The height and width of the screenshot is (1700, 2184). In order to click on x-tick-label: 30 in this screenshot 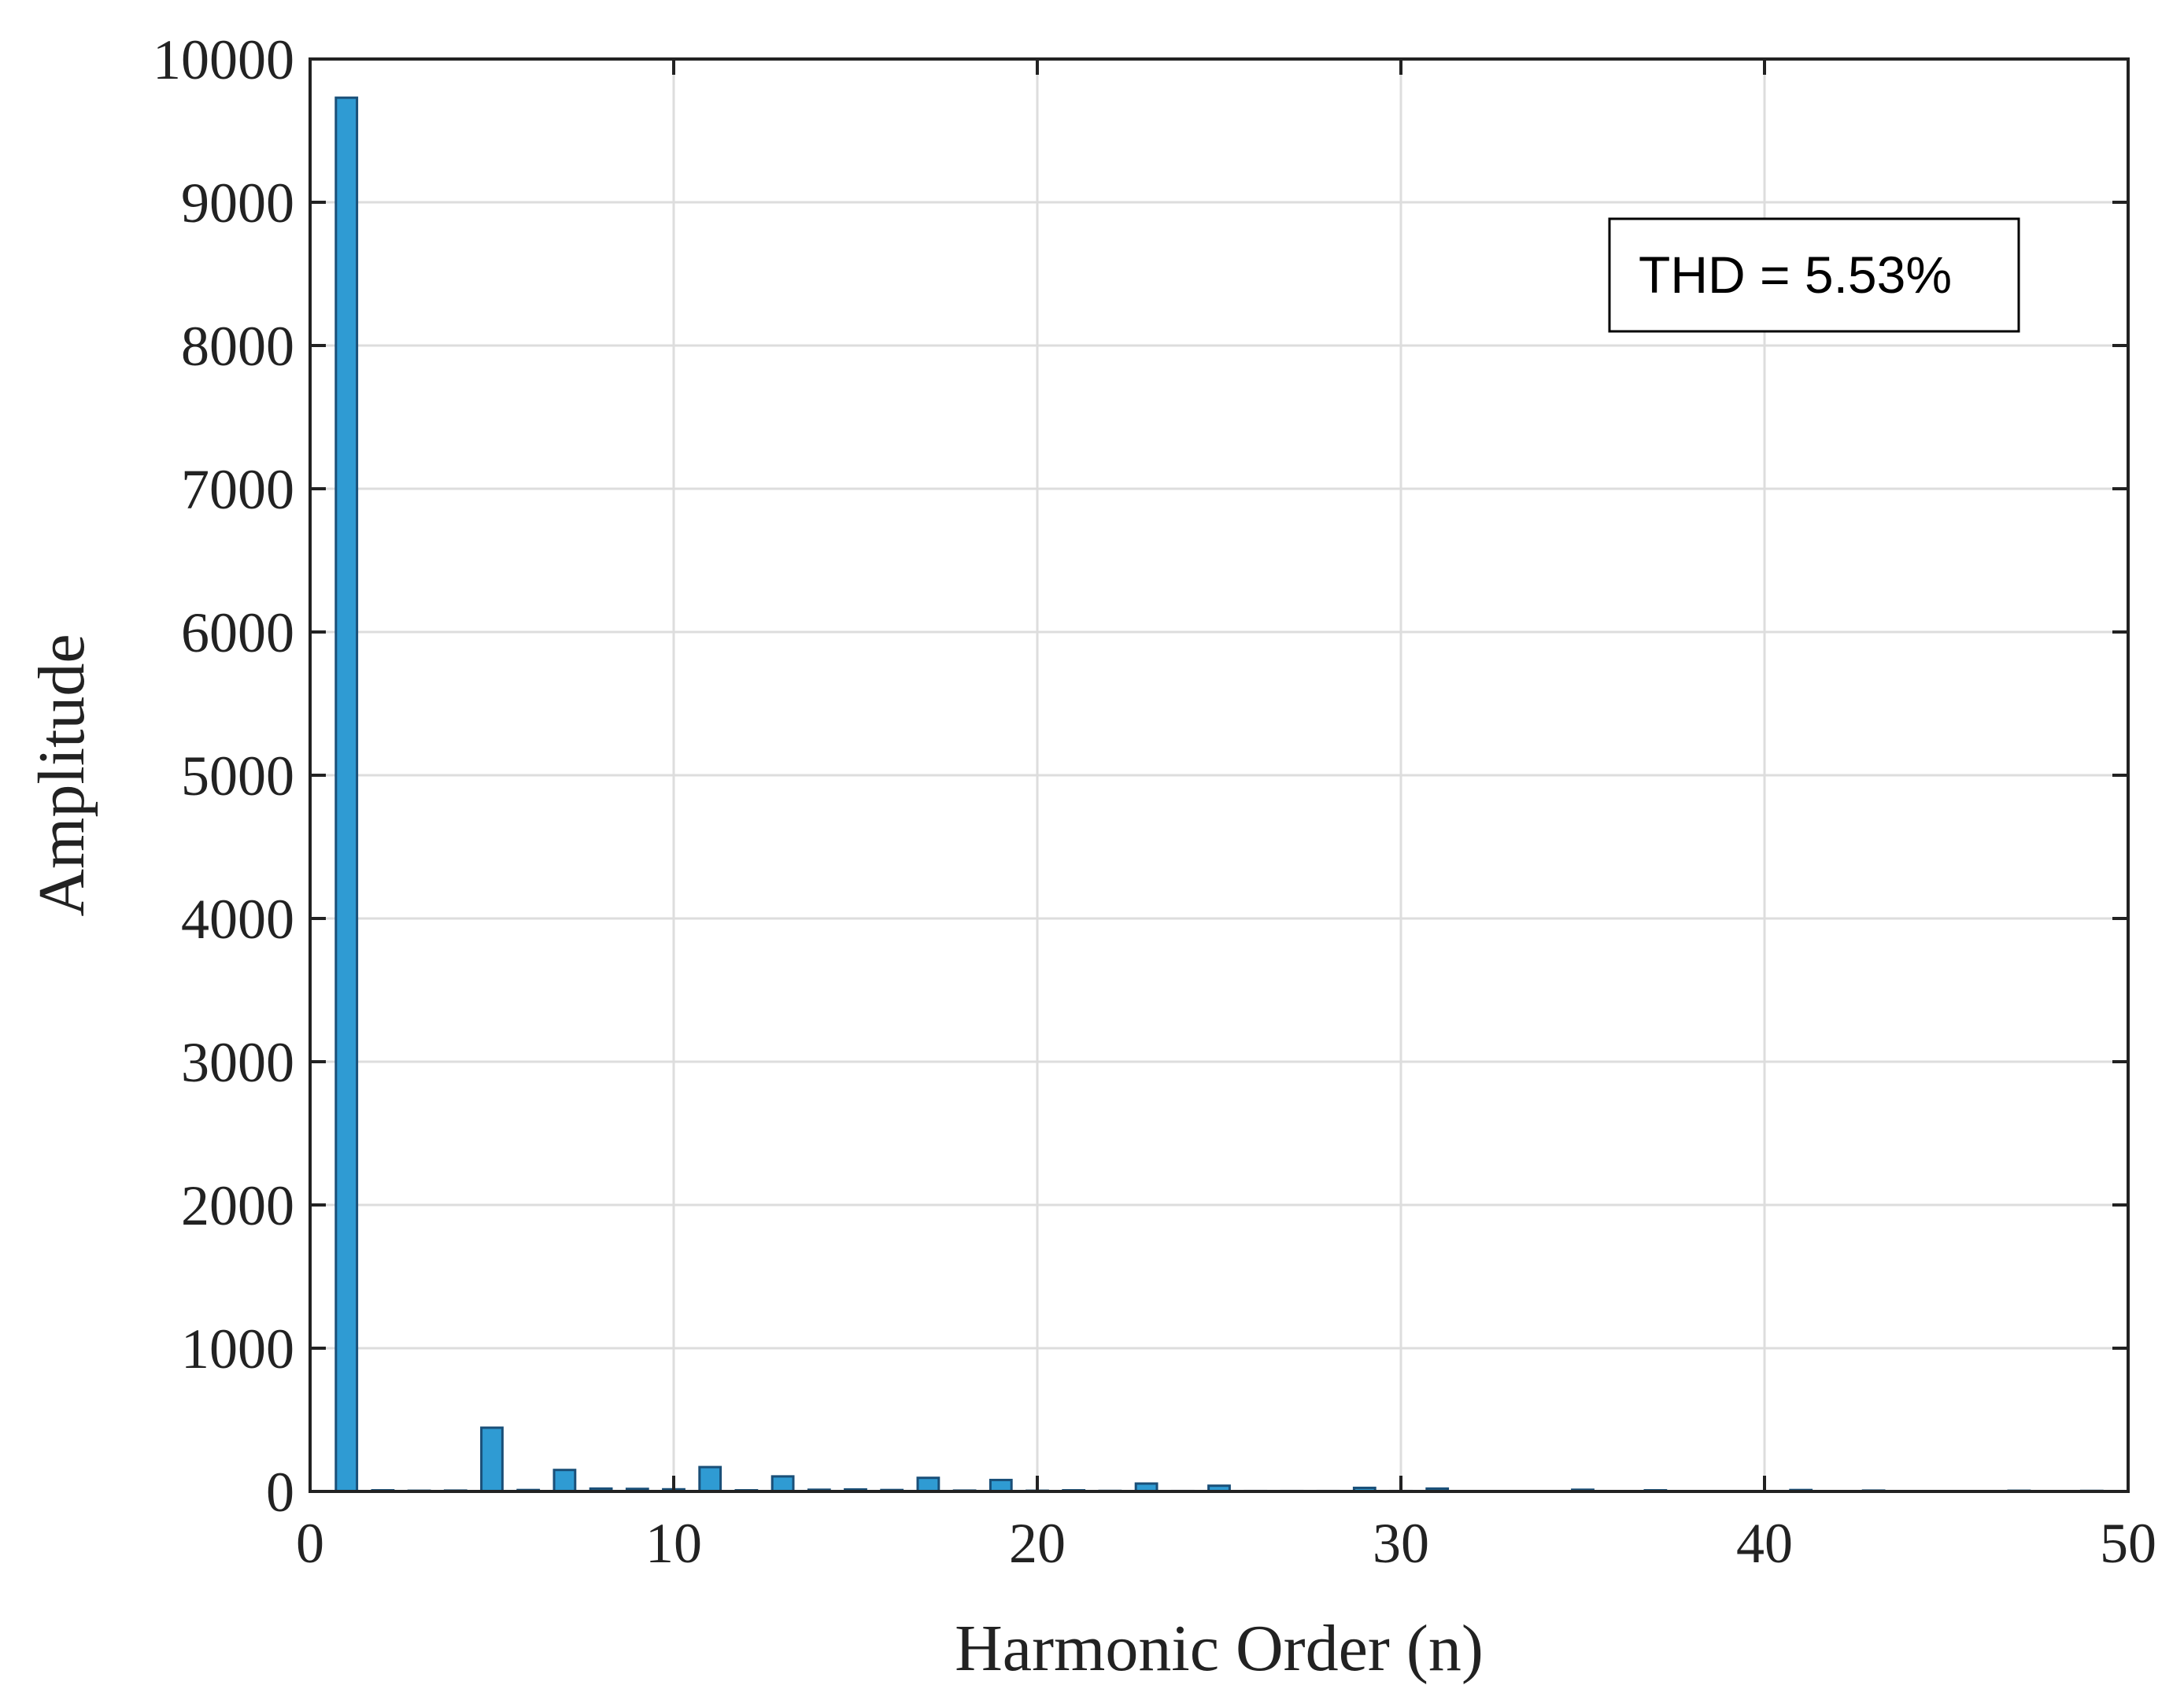, I will do `click(1401, 1543)`.